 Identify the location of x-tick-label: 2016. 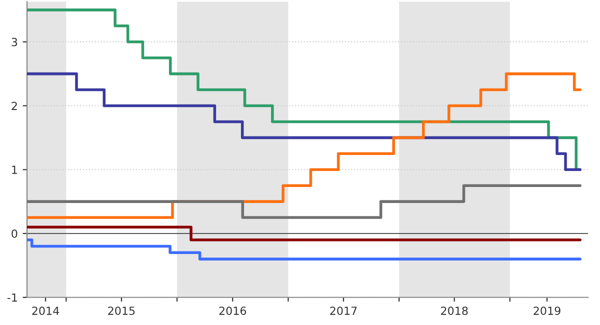
(232, 311).